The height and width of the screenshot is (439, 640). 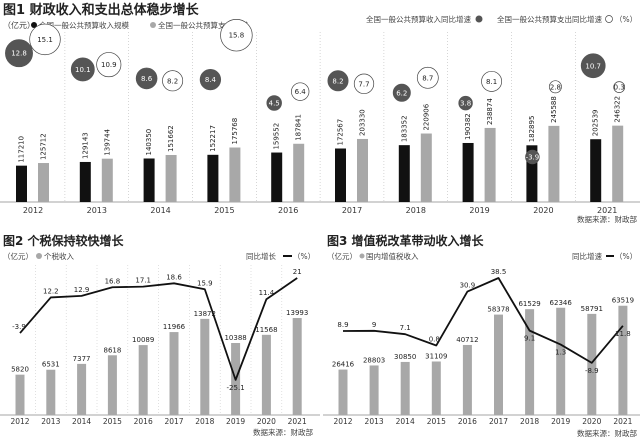 I want to click on bar-value-label: 10089, so click(x=143, y=340).